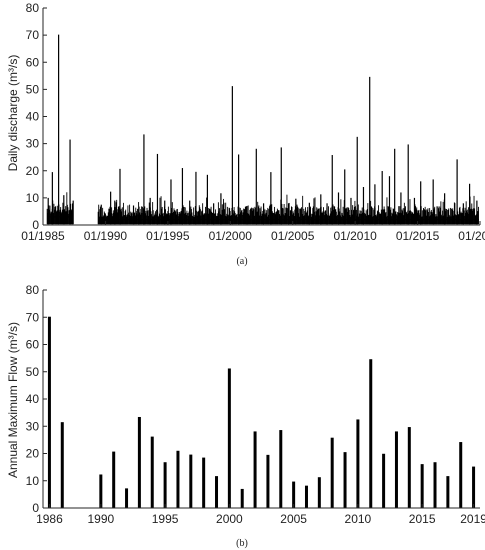 This screenshot has width=485, height=550. Describe the element at coordinates (33, 317) in the screenshot. I see `panel-b-y-tick-label: 70` at that location.